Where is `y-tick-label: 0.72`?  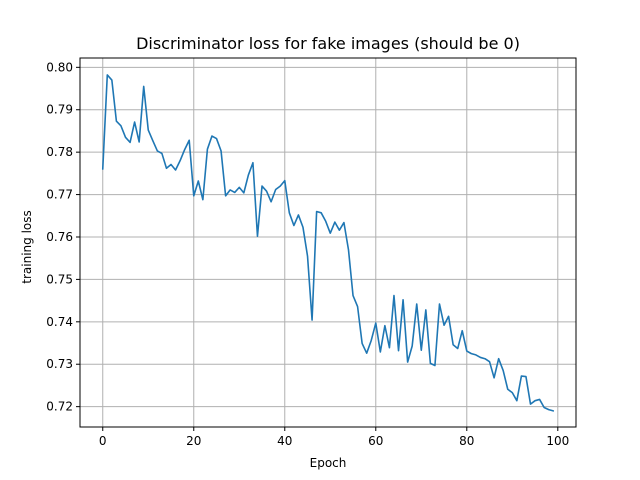
y-tick-label: 0.72 is located at coordinates (59, 407).